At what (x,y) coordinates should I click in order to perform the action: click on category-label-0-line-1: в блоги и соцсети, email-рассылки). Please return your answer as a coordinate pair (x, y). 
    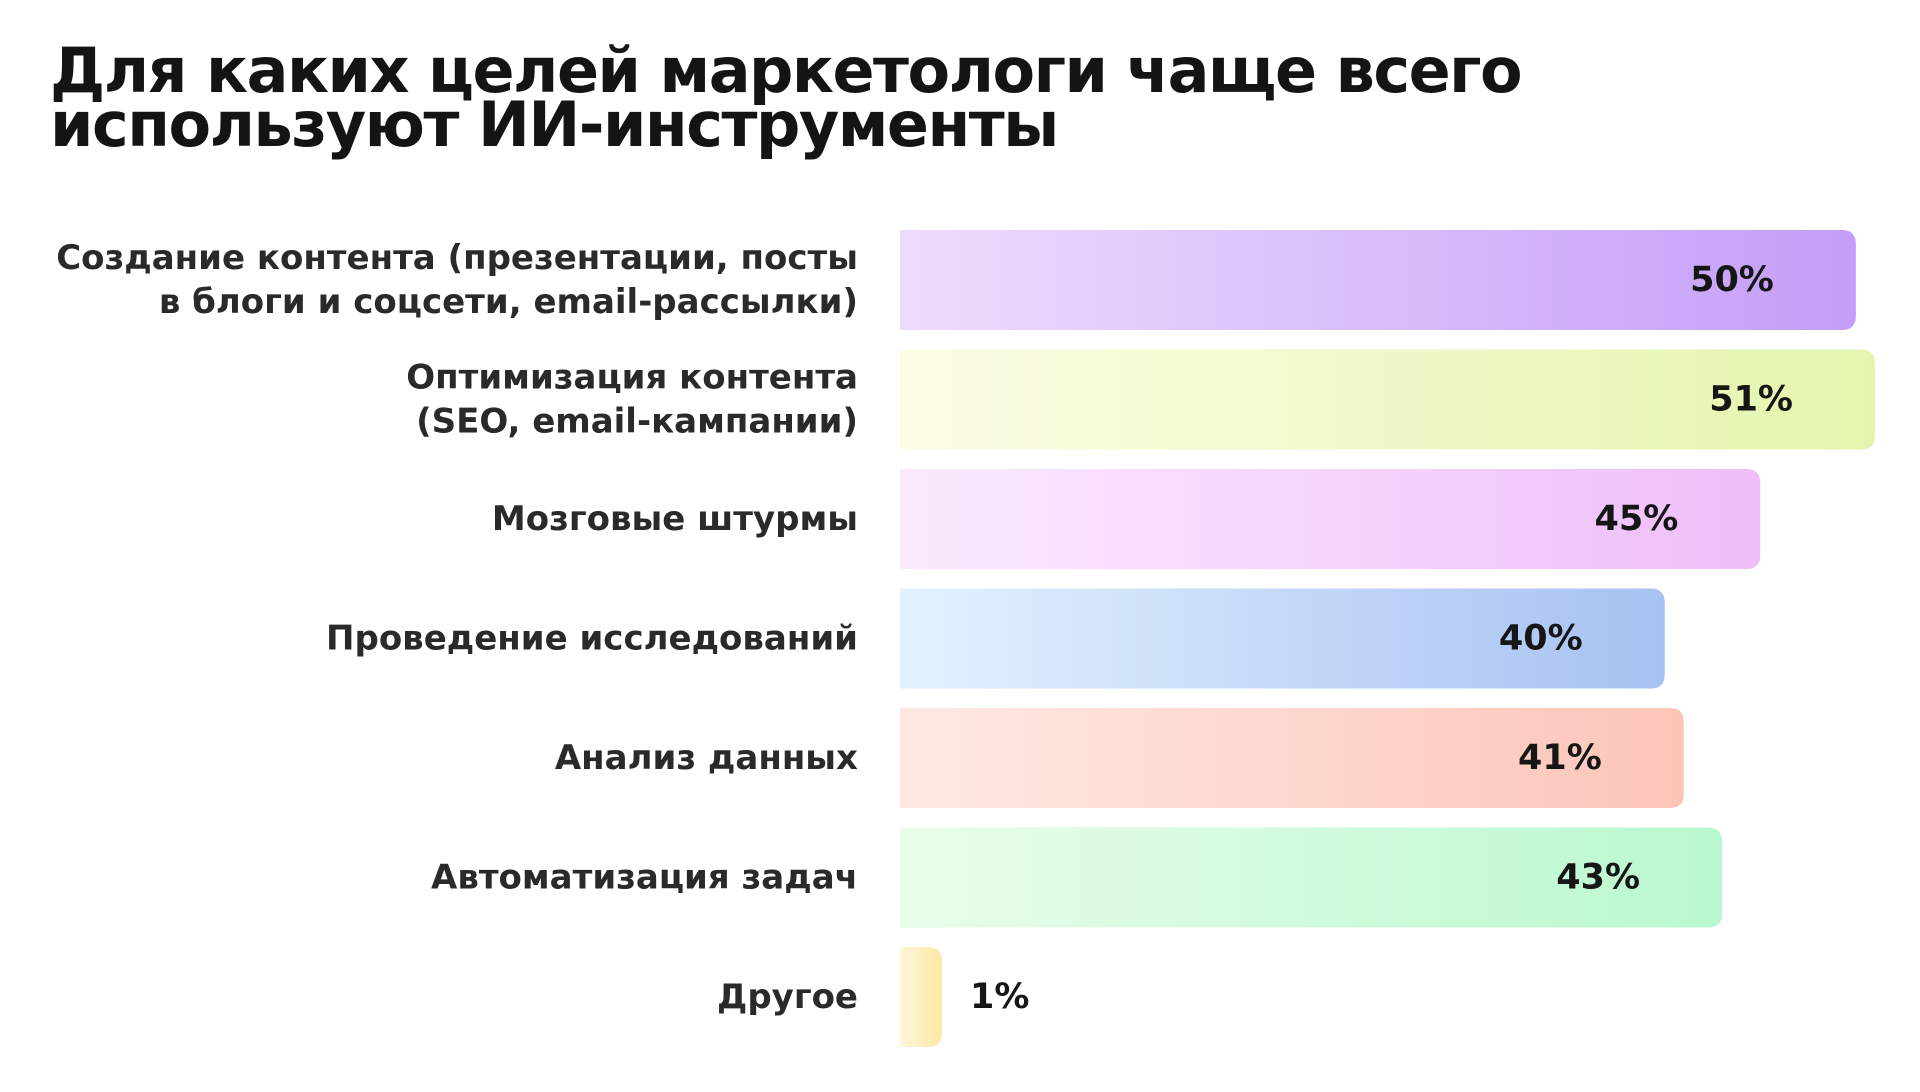
    Looking at the image, I should click on (508, 302).